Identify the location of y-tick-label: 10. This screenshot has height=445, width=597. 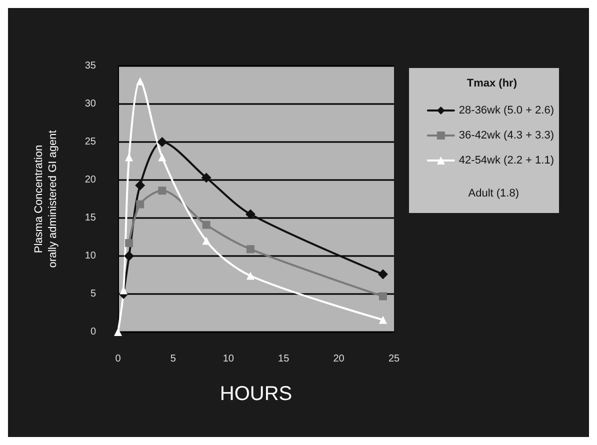
(90, 256).